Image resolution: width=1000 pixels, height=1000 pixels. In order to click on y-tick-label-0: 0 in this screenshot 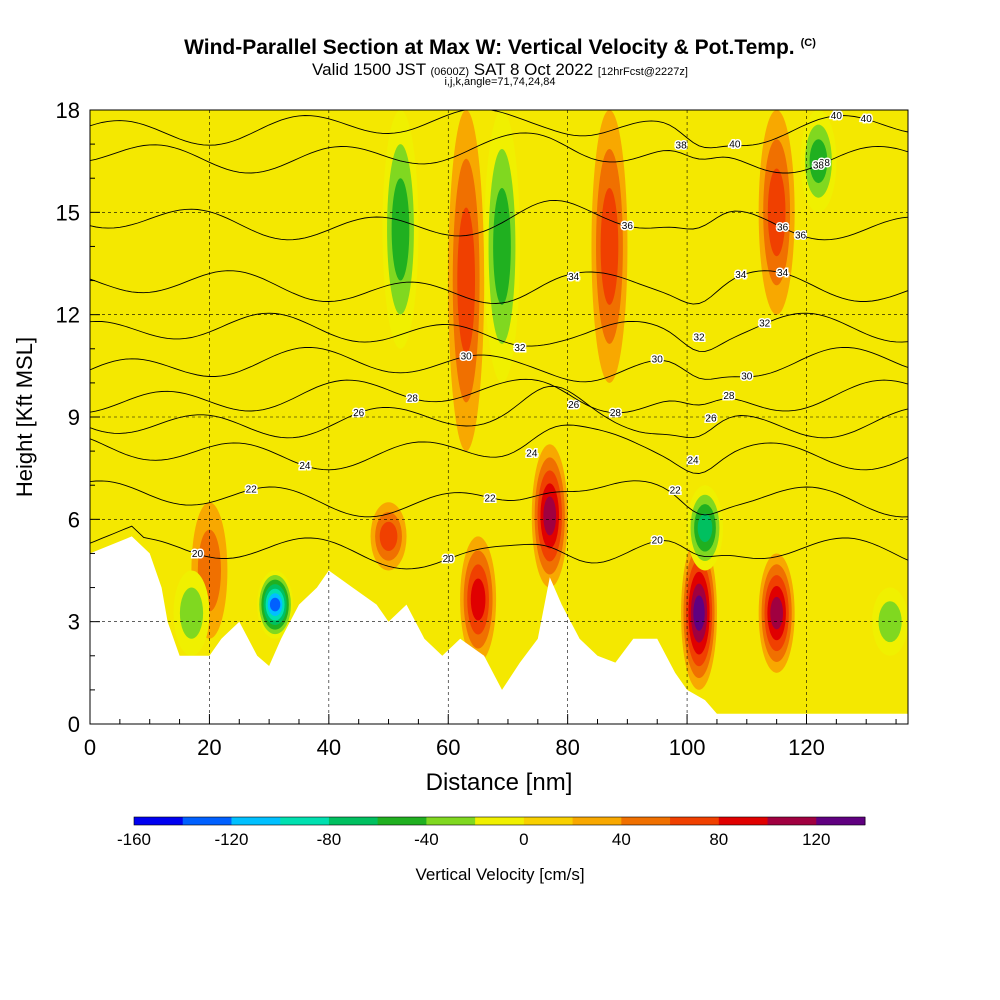, I will do `click(74, 724)`.